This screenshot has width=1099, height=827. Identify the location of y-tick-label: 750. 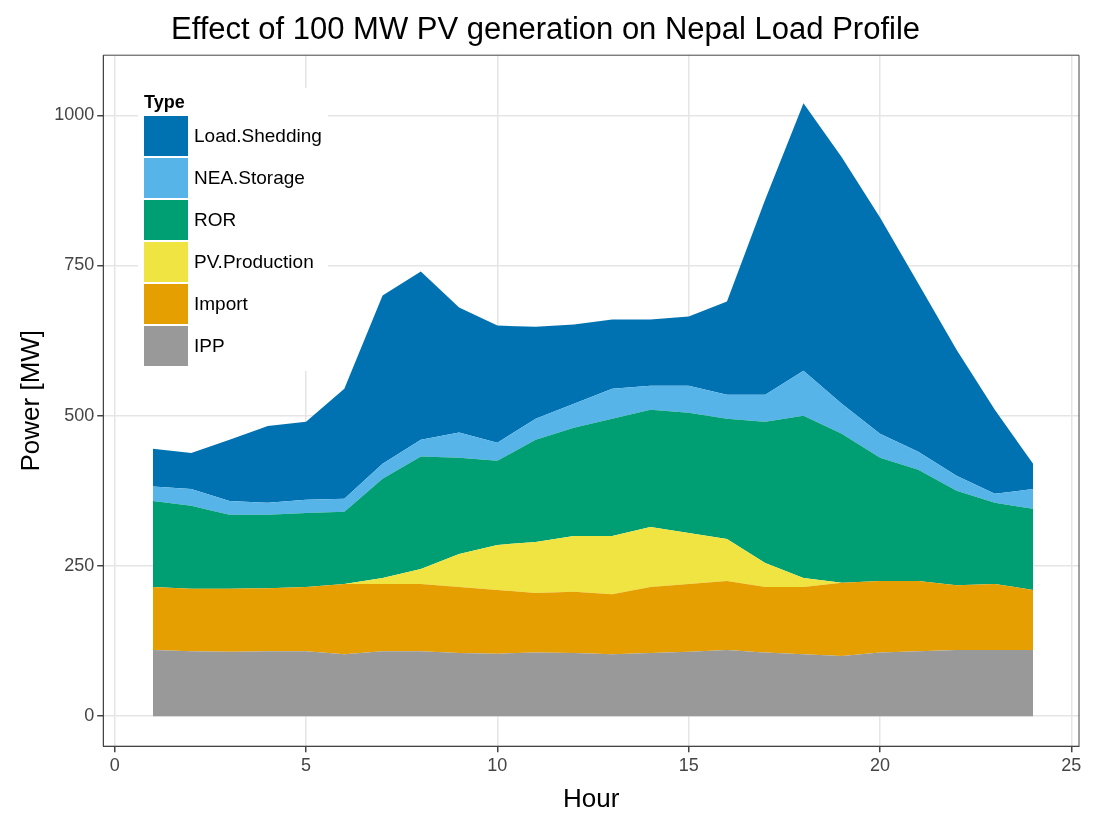
(79, 264).